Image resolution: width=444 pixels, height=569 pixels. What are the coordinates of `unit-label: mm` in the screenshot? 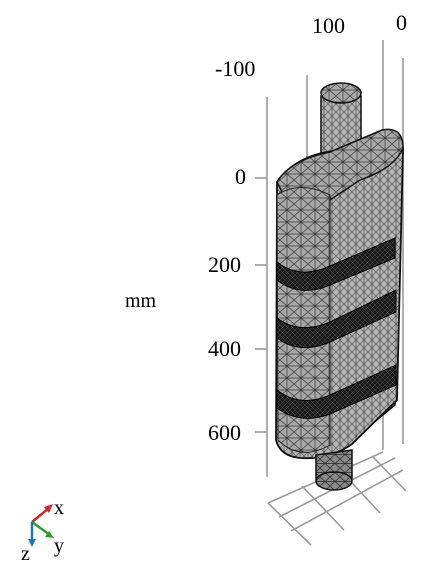 It's located at (141, 301).